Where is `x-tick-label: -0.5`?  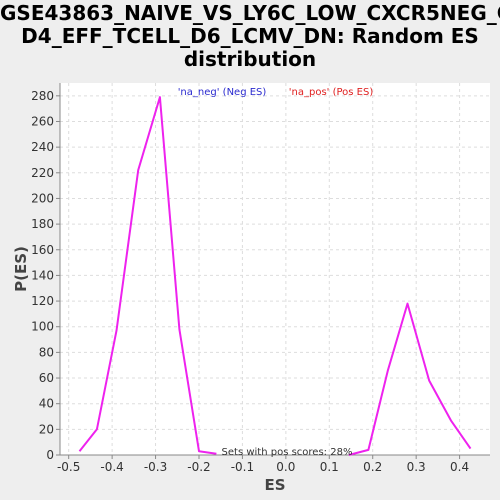
x-tick-label: -0.5 is located at coordinates (68, 467).